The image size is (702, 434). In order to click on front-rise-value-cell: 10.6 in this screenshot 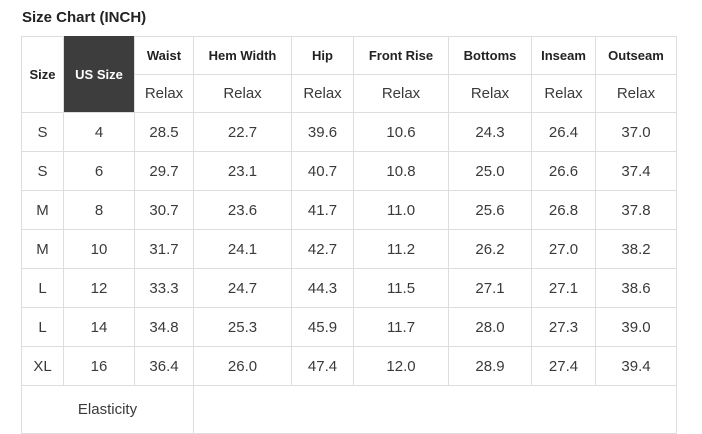, I will do `click(401, 132)`.